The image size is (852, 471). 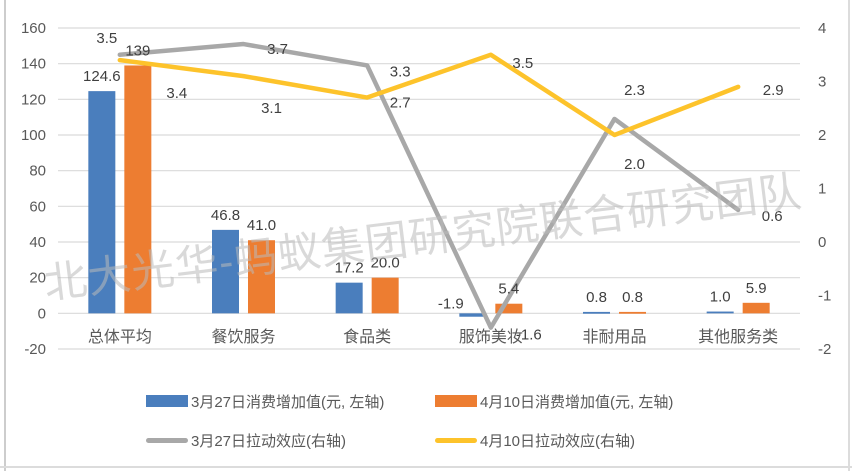 What do you see at coordinates (167, 401) in the screenshot?
I see `legend-swatch-mar27-bar` at bounding box center [167, 401].